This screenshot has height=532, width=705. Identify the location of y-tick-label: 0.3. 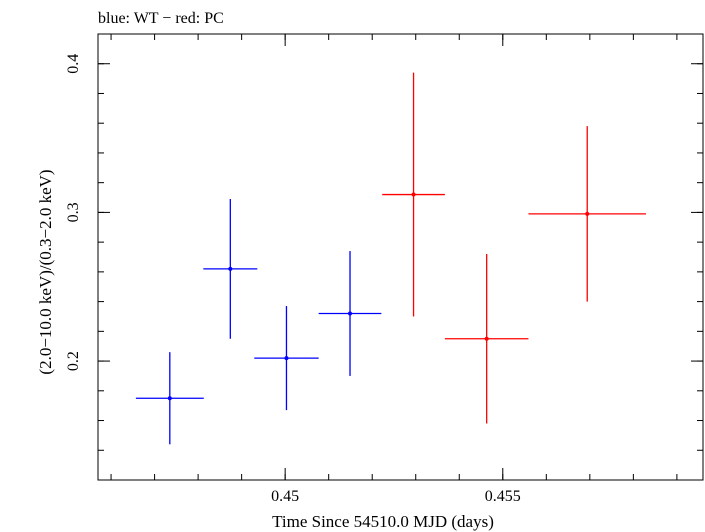
(73, 212).